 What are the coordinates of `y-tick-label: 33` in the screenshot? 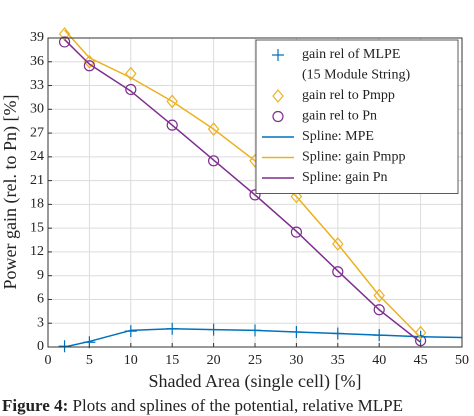 It's located at (37, 85).